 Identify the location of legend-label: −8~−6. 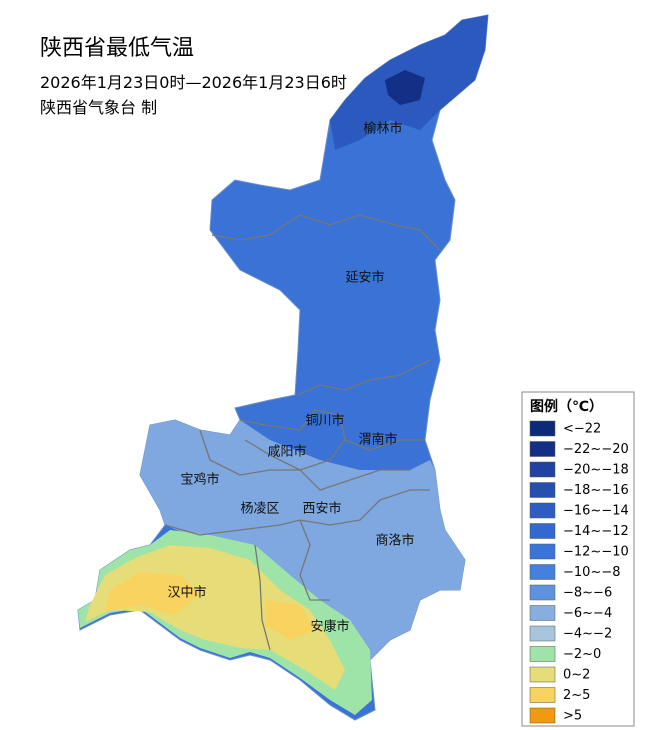
(587, 593).